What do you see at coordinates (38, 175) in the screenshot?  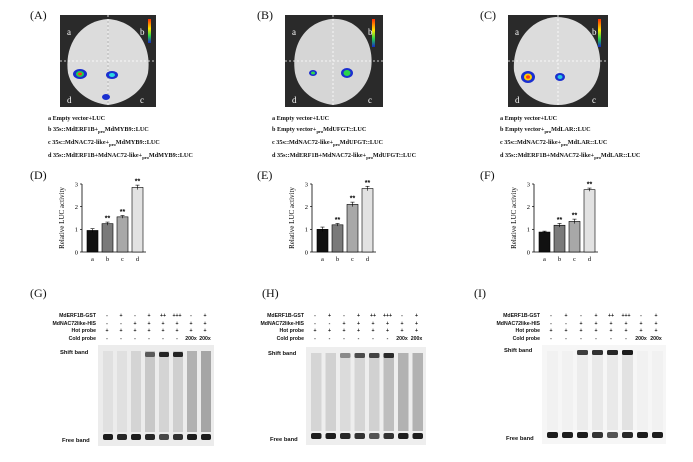 I see `panel-label-d: (D)` at bounding box center [38, 175].